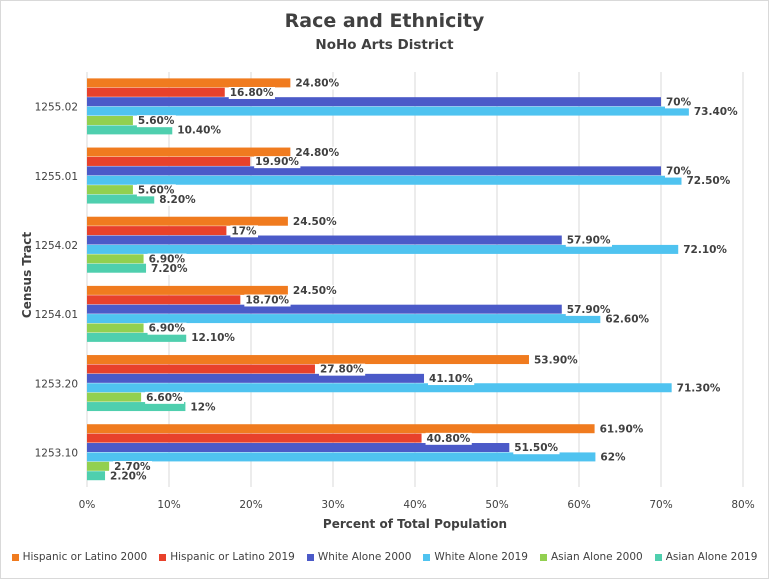 Image resolution: width=769 pixels, height=579 pixels. What do you see at coordinates (132, 467) in the screenshot?
I see `data-label: 2.70%` at bounding box center [132, 467].